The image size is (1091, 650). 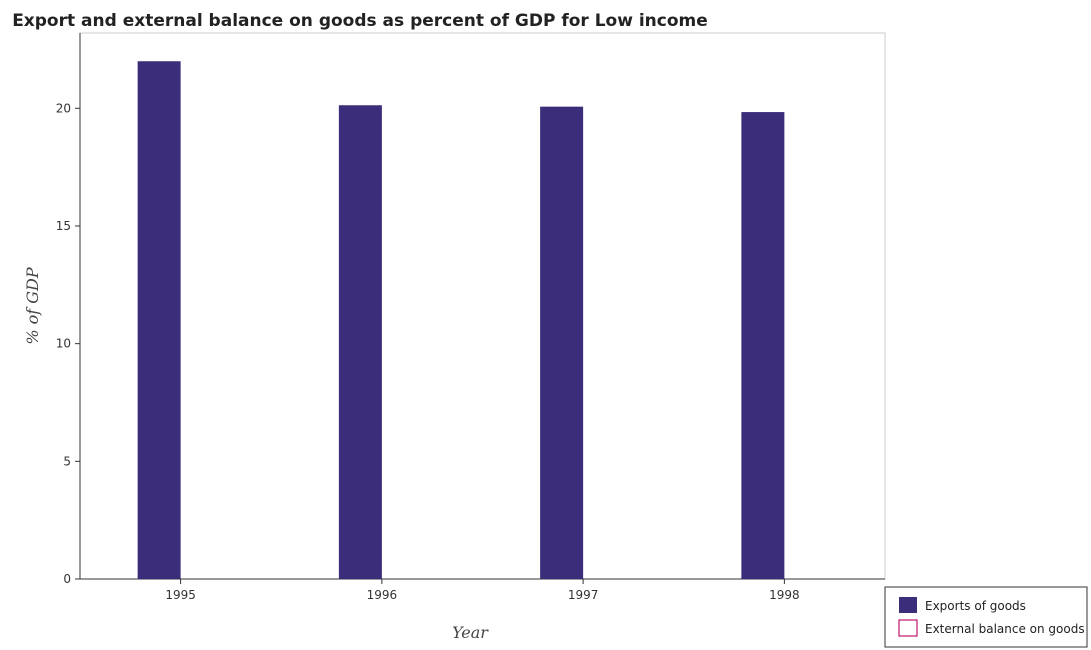 I want to click on y-ticks: 0 5 10 15 20, so click(x=68, y=343).